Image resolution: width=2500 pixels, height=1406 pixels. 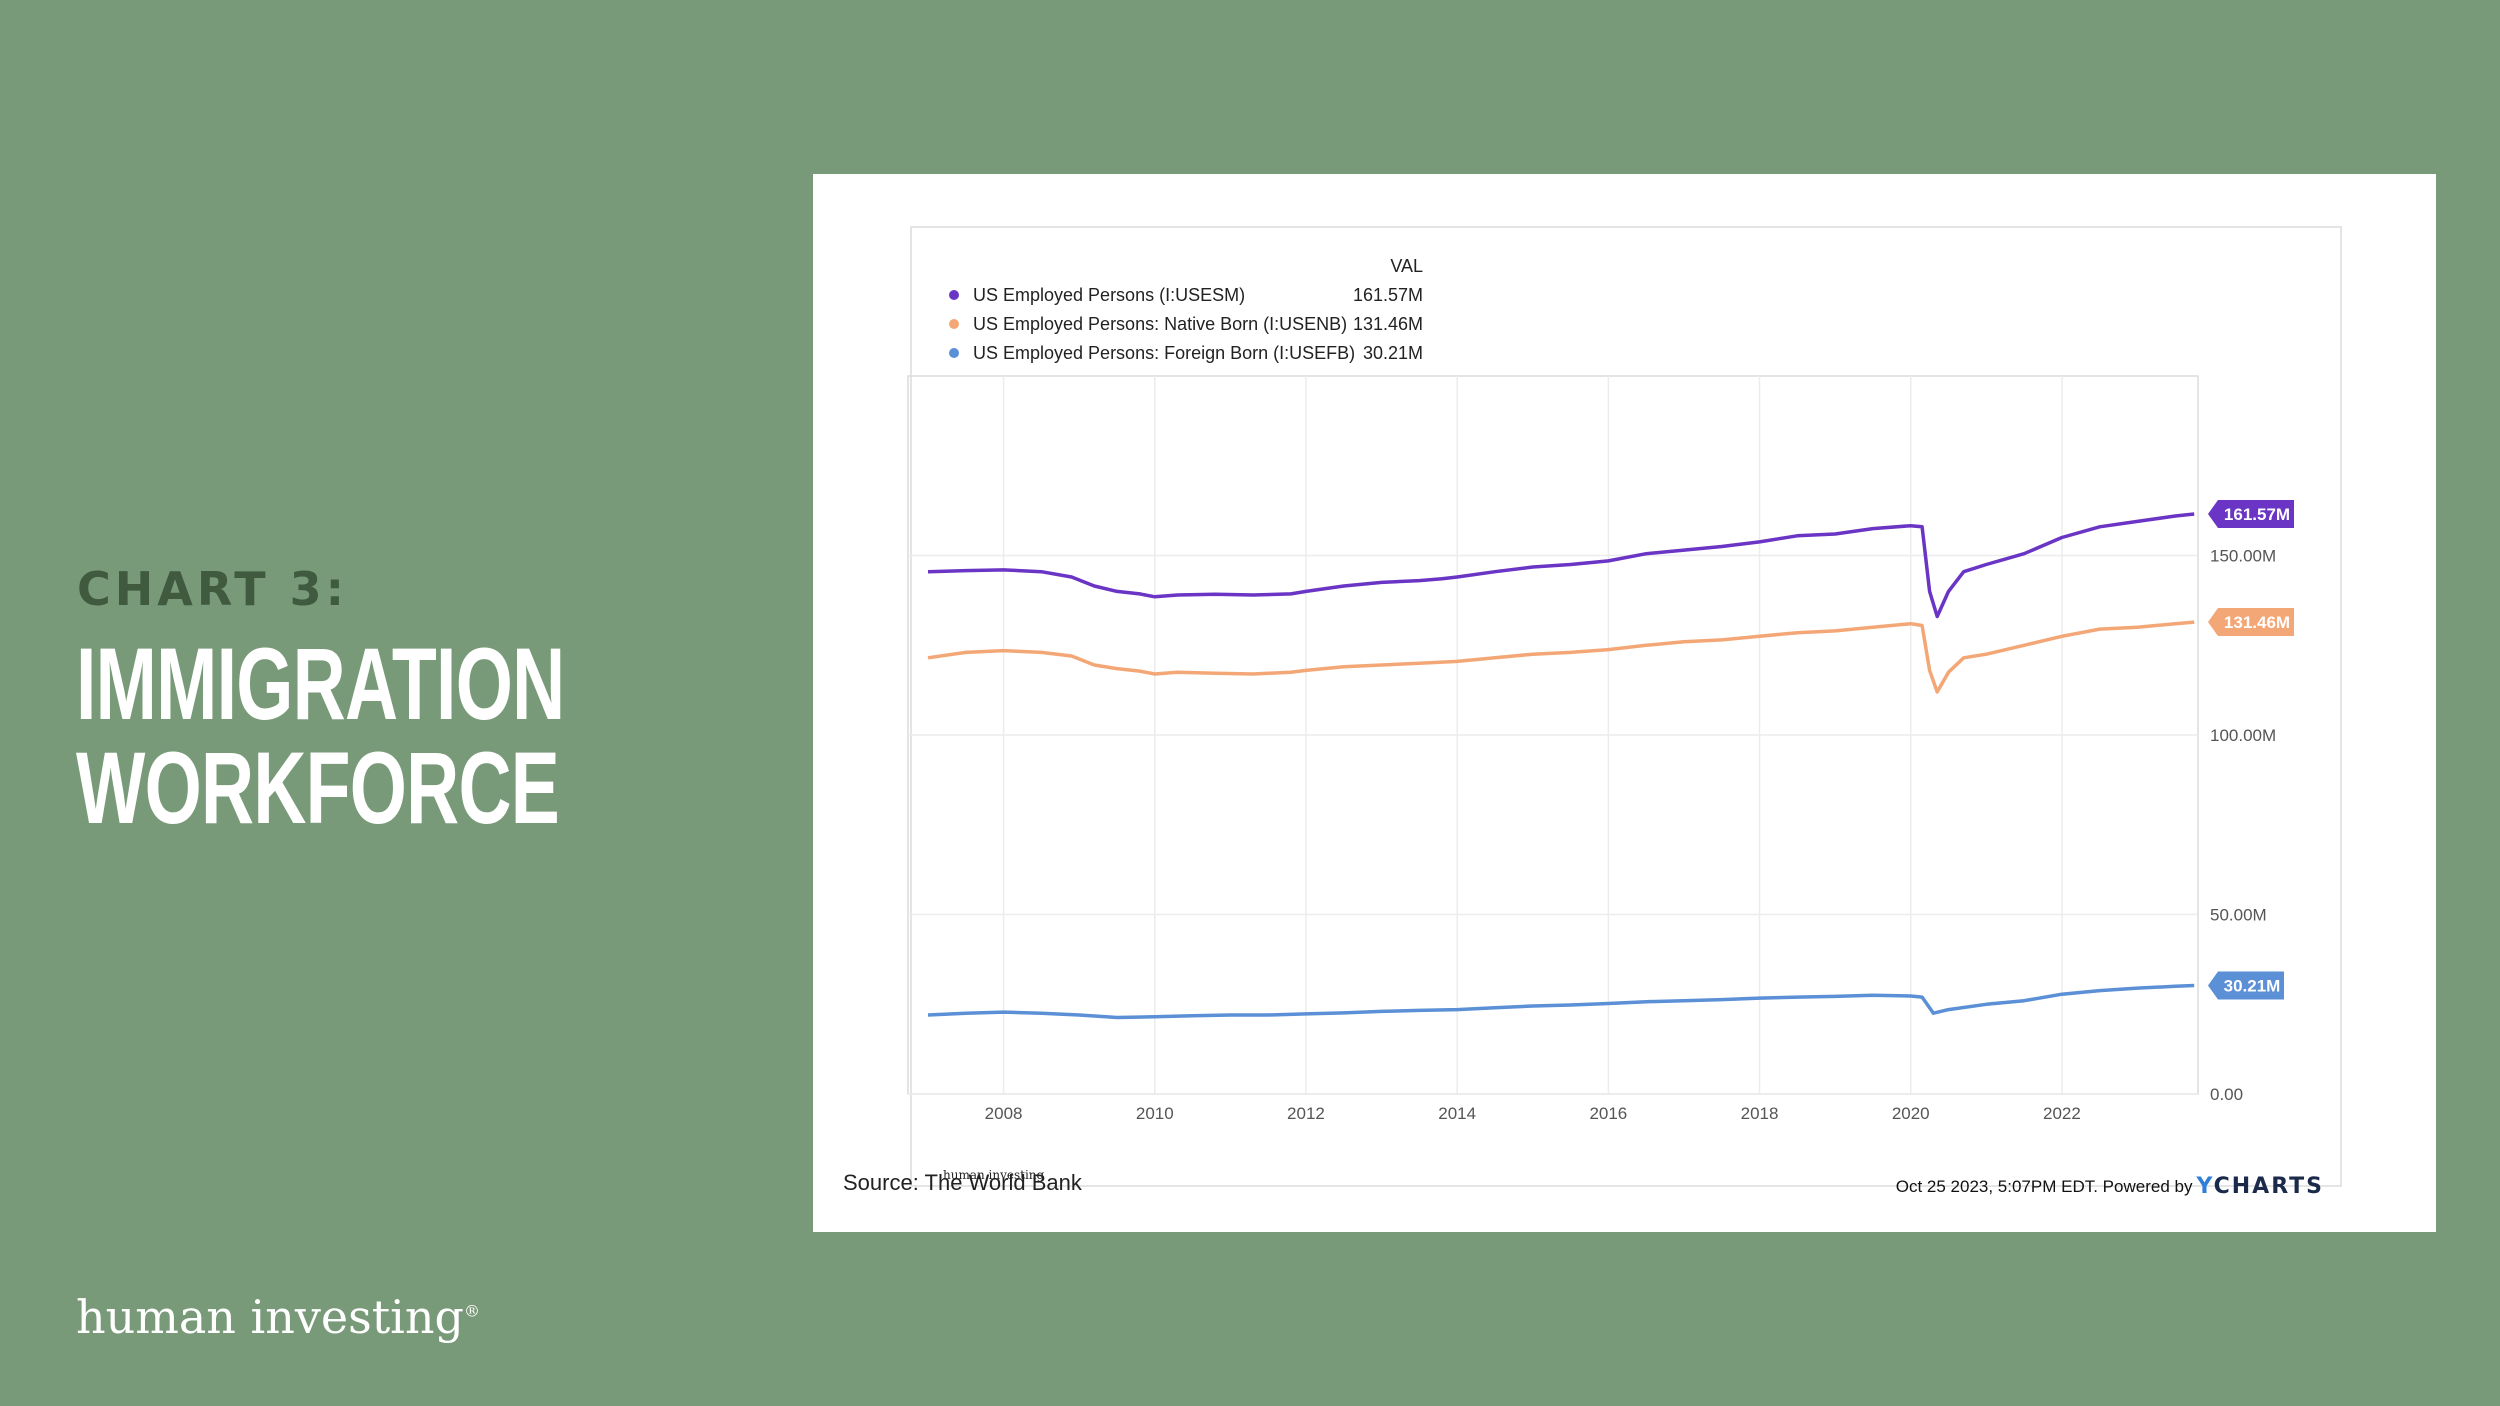 What do you see at coordinates (318, 788) in the screenshot?
I see `slide-title-line-2: WORKFORCE` at bounding box center [318, 788].